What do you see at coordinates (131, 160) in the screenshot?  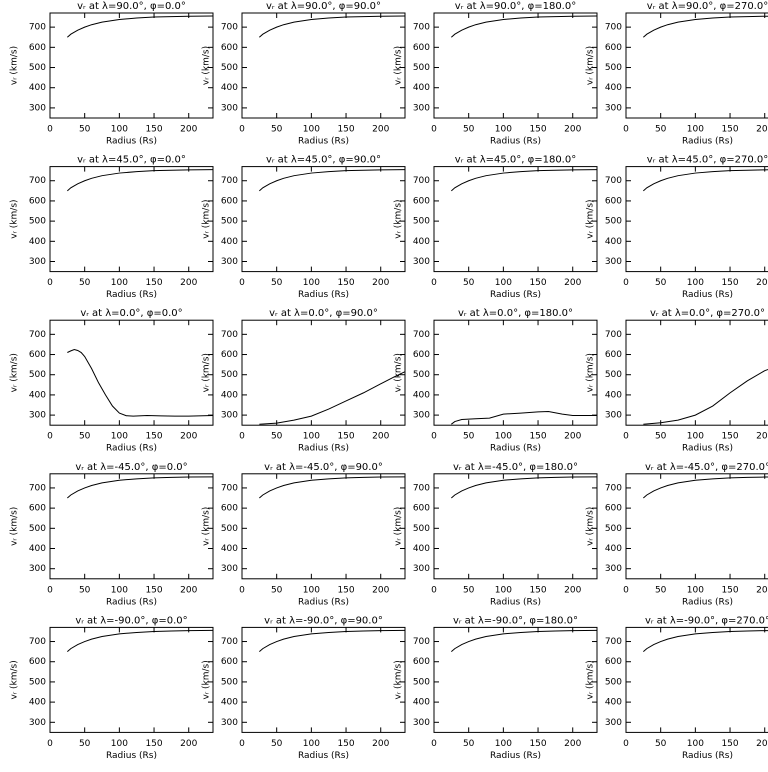 I see `chart-title: vᵣ at λ=45.0°, φ=0.0°` at bounding box center [131, 160].